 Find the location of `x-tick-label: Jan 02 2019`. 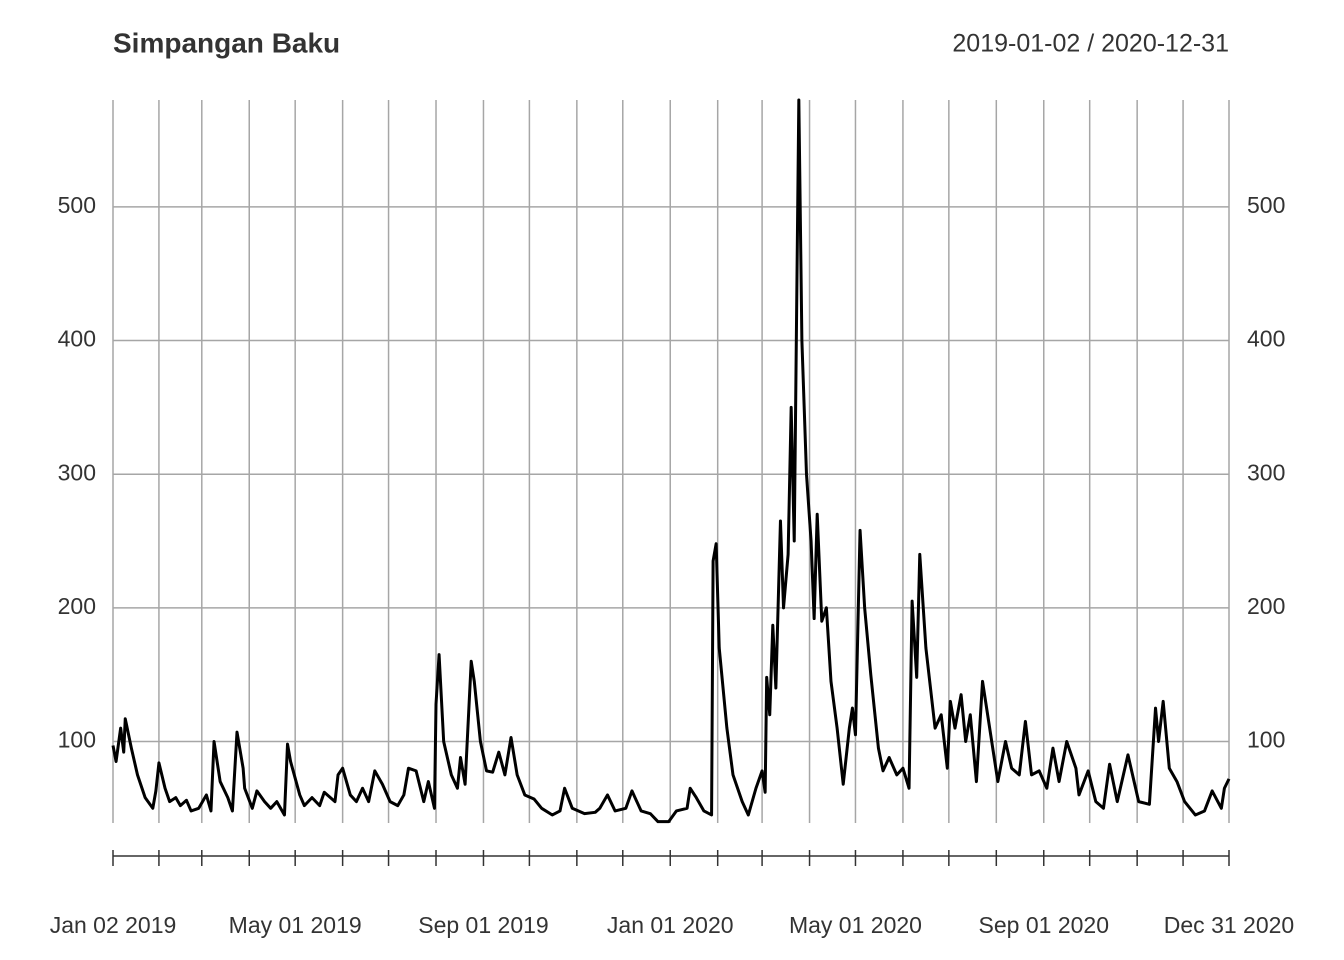

x-tick-label: Jan 02 2019 is located at coordinates (113, 925).